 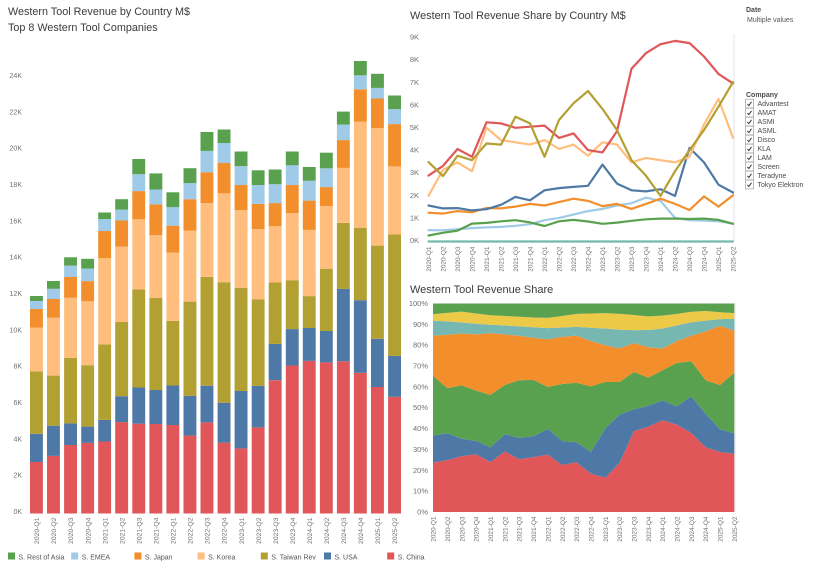 I want to click on svg-text: 90%, so click(x=420, y=324).